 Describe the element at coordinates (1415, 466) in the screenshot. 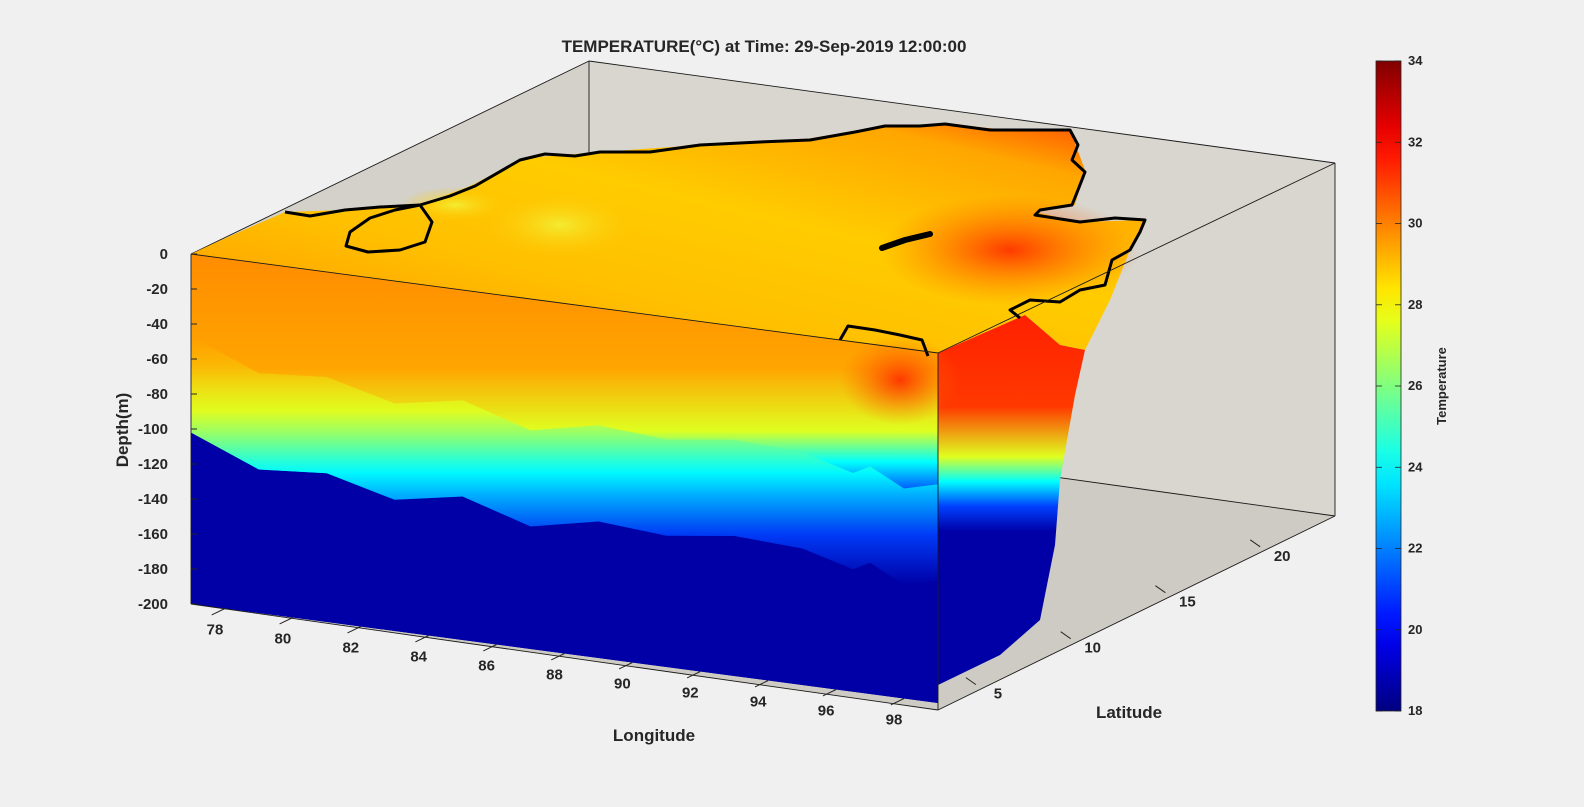

I see `colorbar-tick-label: 24` at that location.